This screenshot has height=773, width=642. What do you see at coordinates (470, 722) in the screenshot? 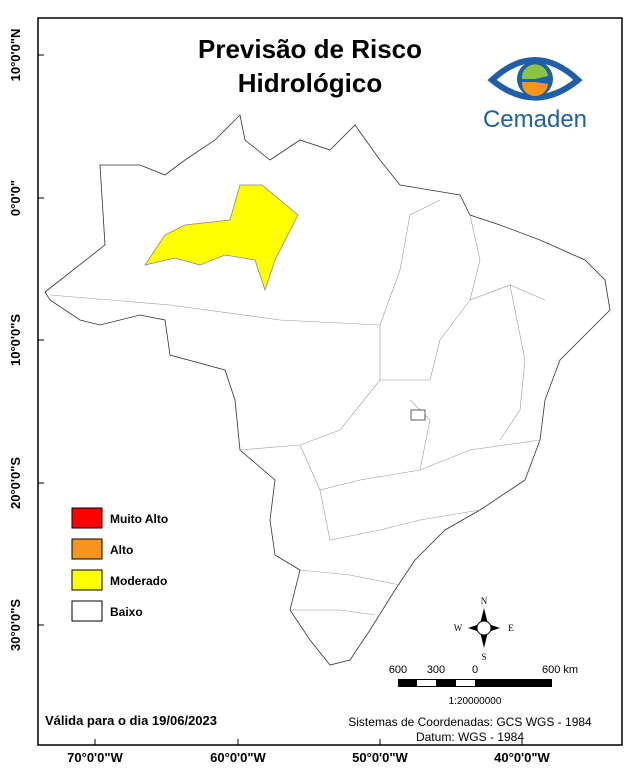
I see `coordinate-system: Sistemas de Coordenadas: GCS WGS - 1984` at bounding box center [470, 722].